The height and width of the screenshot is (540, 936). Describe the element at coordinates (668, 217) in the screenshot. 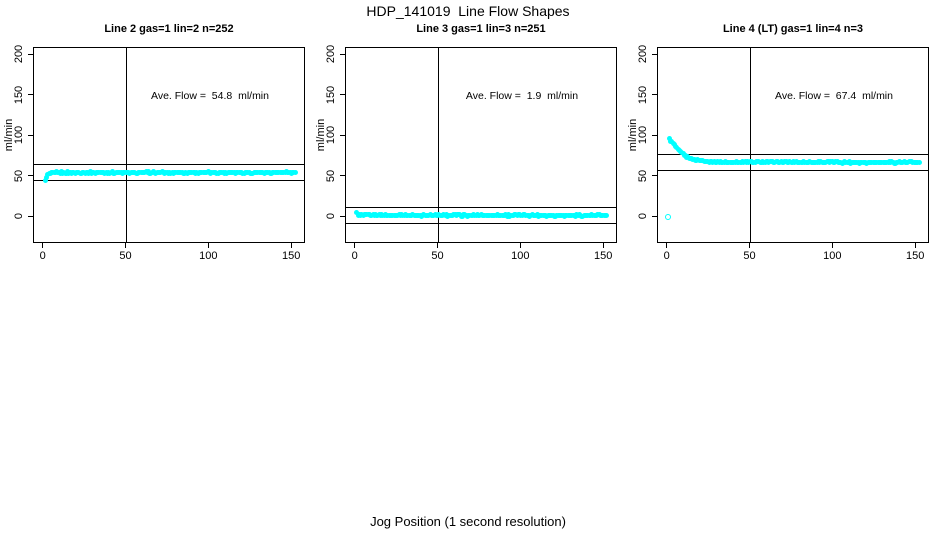

I see `outlier-point` at that location.